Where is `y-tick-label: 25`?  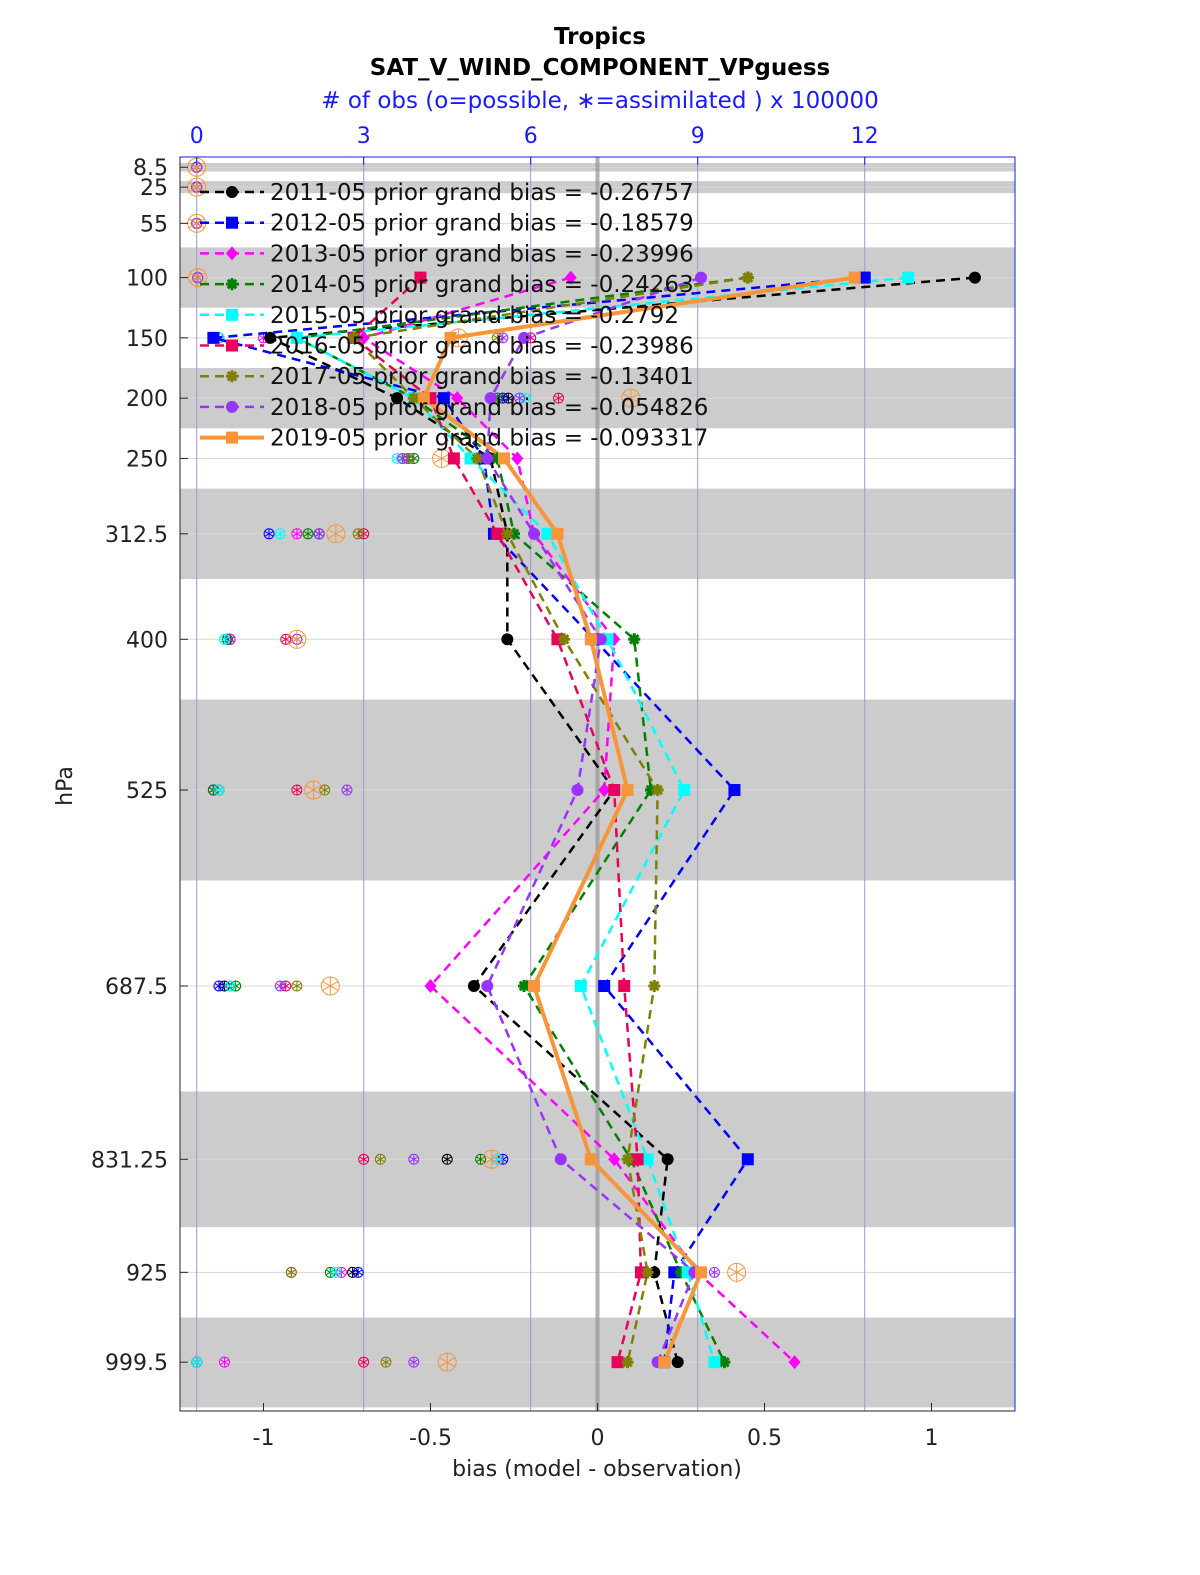
y-tick-label: 25 is located at coordinates (154, 188).